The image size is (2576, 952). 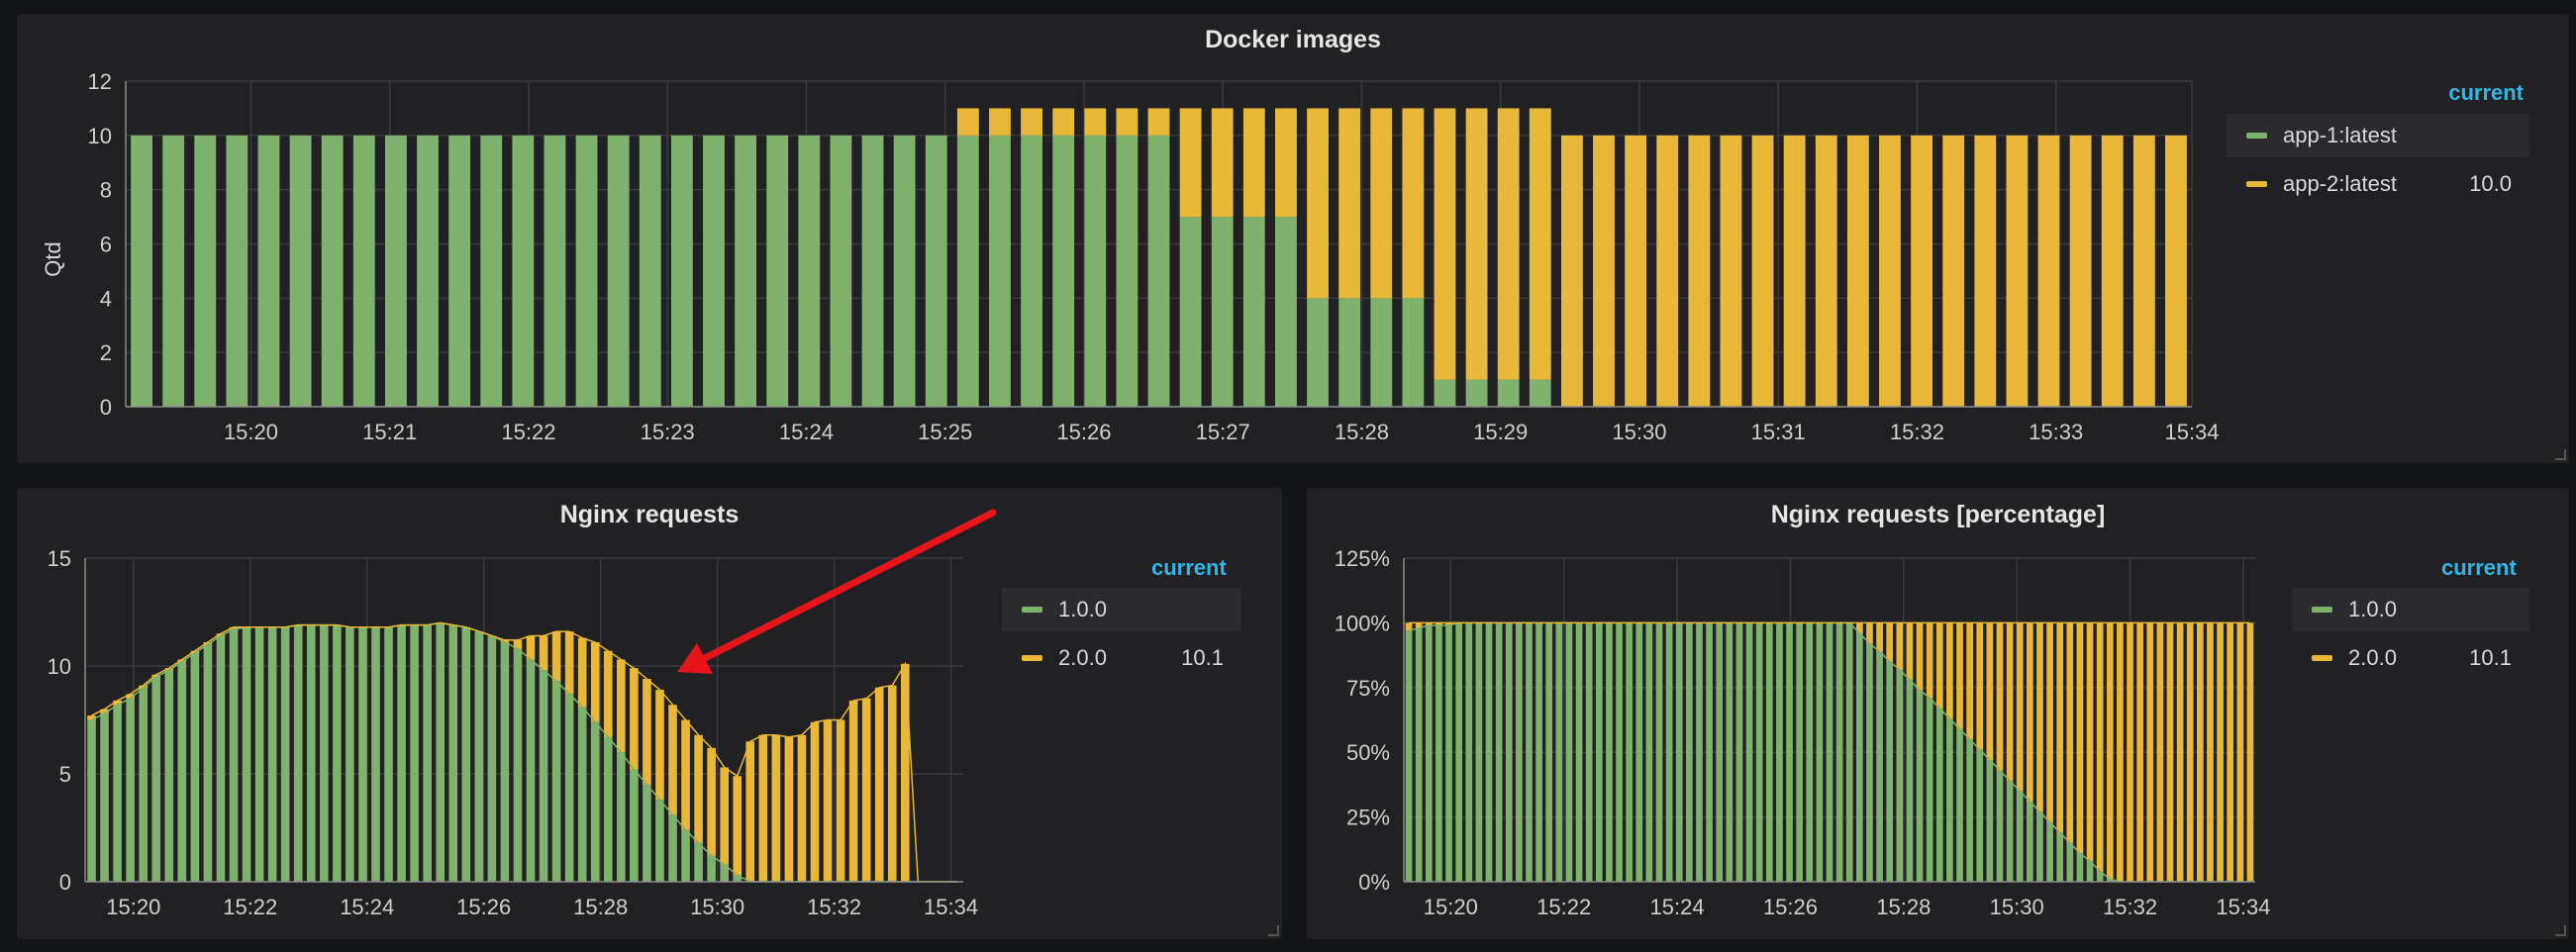 What do you see at coordinates (2560, 454) in the screenshot?
I see `resize-handle-icon` at bounding box center [2560, 454].